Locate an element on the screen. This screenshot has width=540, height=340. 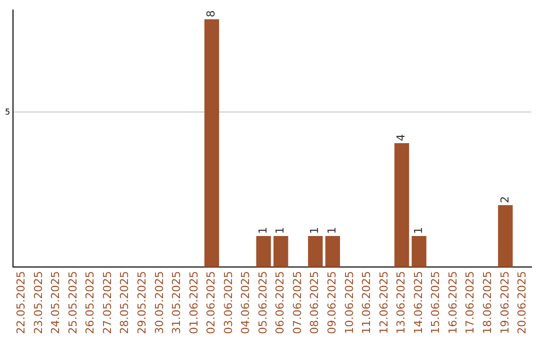
x-tick-label: 23.05.2025 is located at coordinates (38, 302).